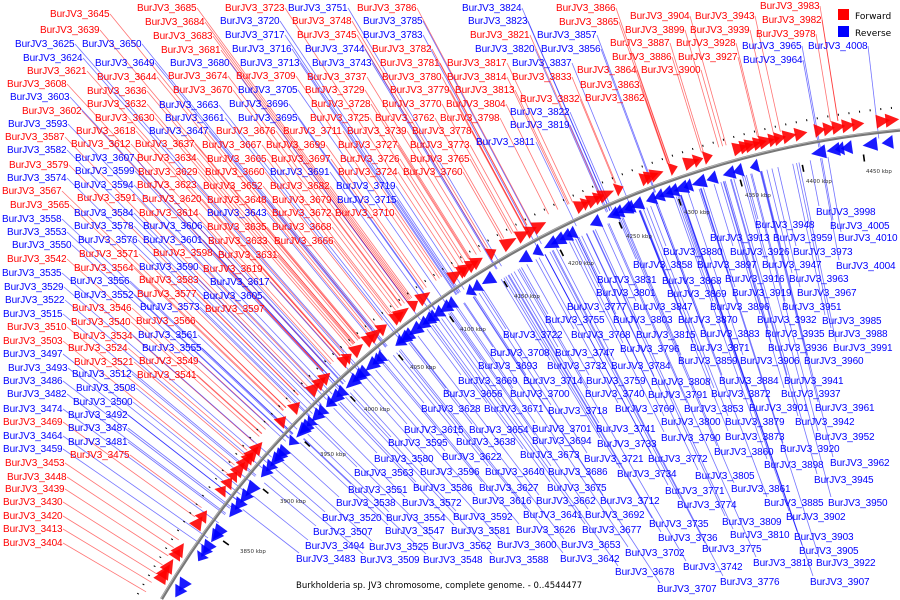 The height and width of the screenshot is (600, 900). What do you see at coordinates (117, 104) in the screenshot?
I see `forward-feature-label: BurJV3_3632` at bounding box center [117, 104].